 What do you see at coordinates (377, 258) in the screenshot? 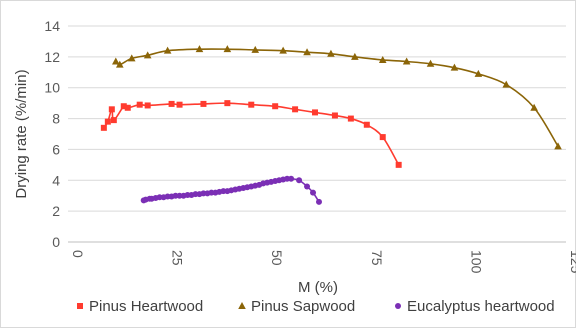
I see `x-tick-label: 75` at bounding box center [377, 258].